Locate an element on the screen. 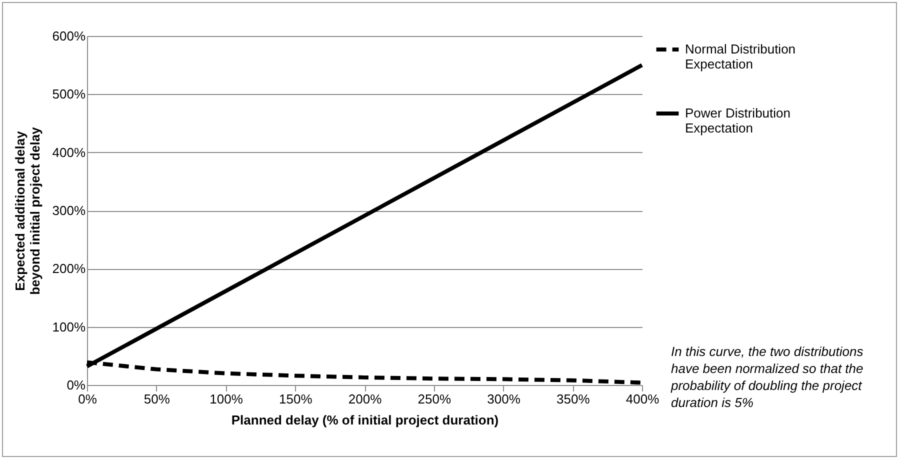  x-tick-label: 0% is located at coordinates (88, 399).